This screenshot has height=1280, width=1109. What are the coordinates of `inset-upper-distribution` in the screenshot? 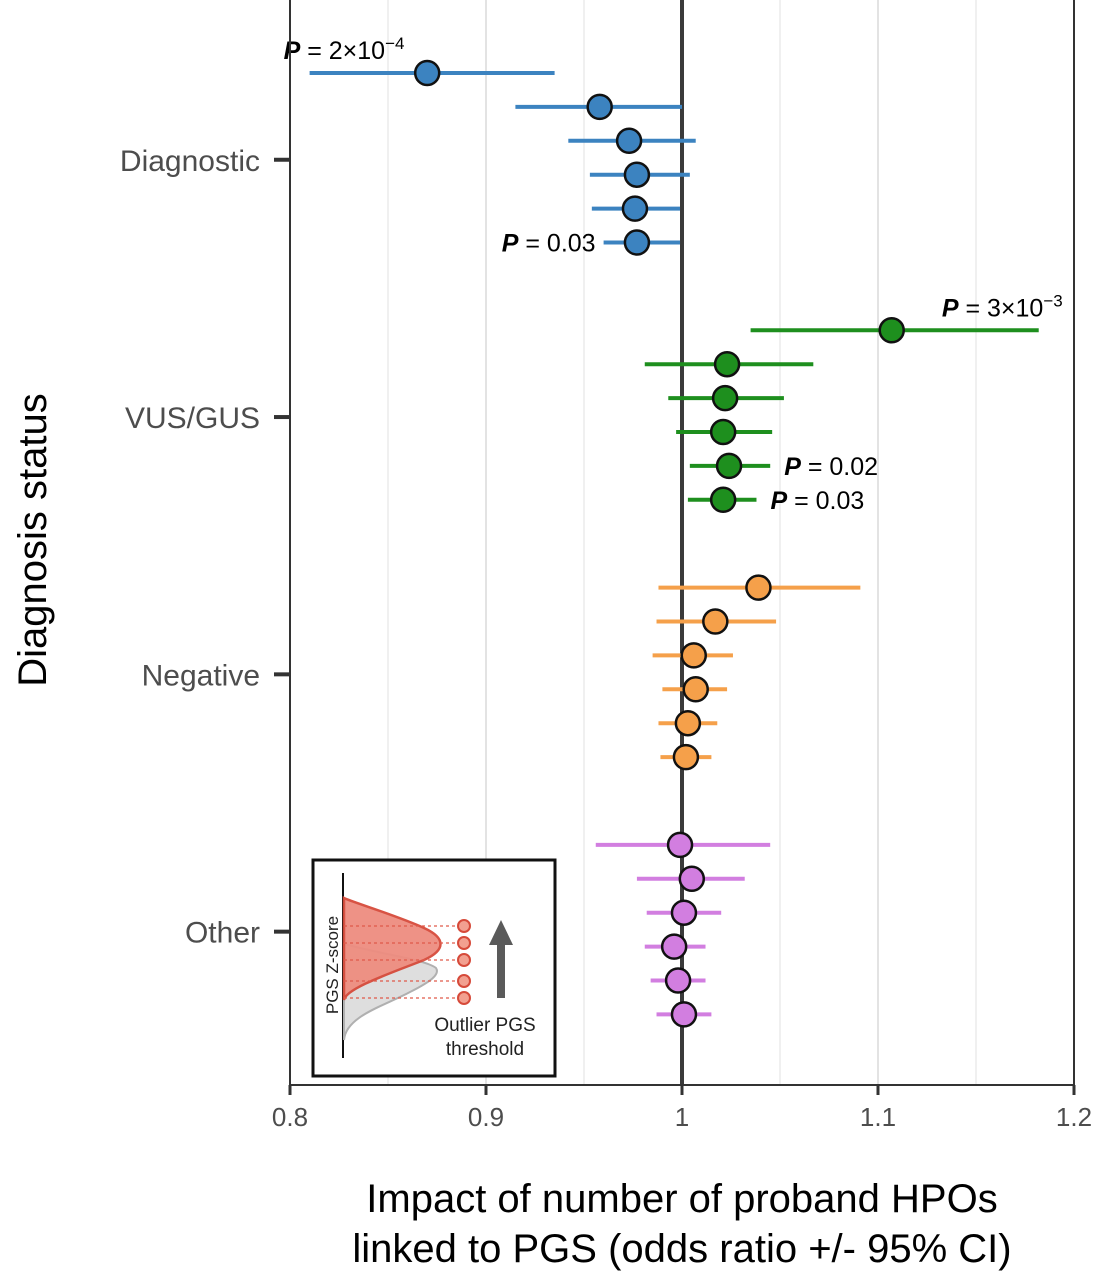 It's located at (392, 948).